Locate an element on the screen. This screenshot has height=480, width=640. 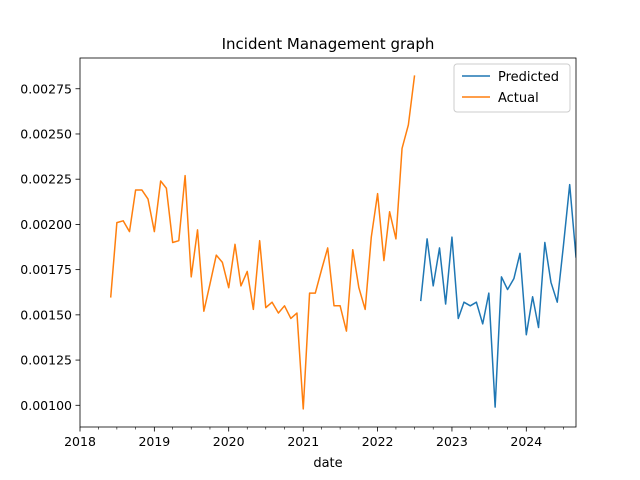
legend: Predicted Actual is located at coordinates (512, 88).